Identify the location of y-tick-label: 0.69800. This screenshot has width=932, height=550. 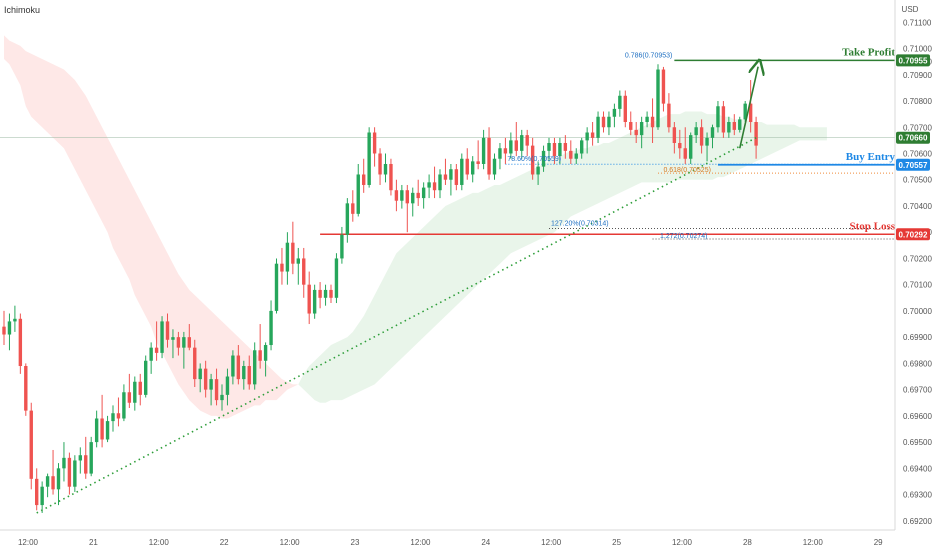
(917, 363).